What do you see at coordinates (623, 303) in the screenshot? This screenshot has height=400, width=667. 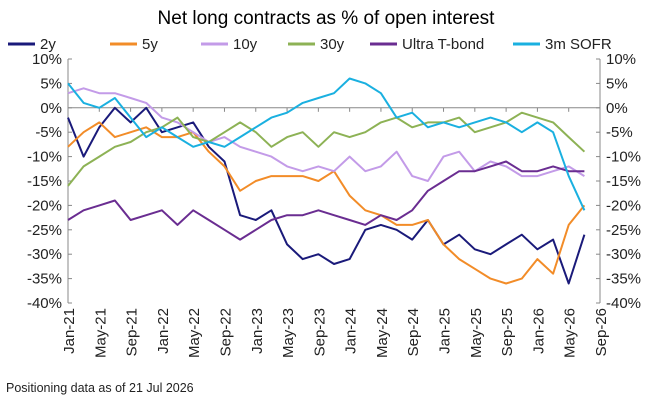 I see `y-tick-label-right: -40%` at bounding box center [623, 303].